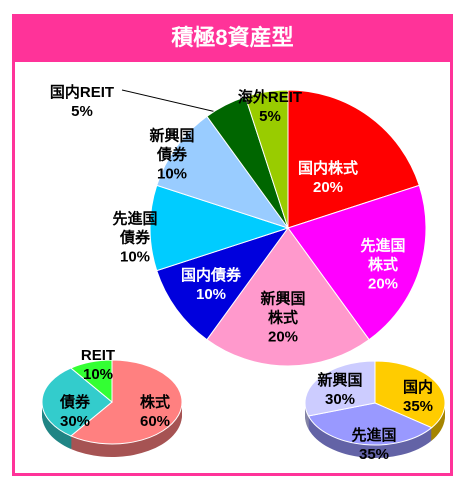 Image resolution: width=471 pixels, height=485 pixels. I want to click on category-label: 債券, so click(74, 402).